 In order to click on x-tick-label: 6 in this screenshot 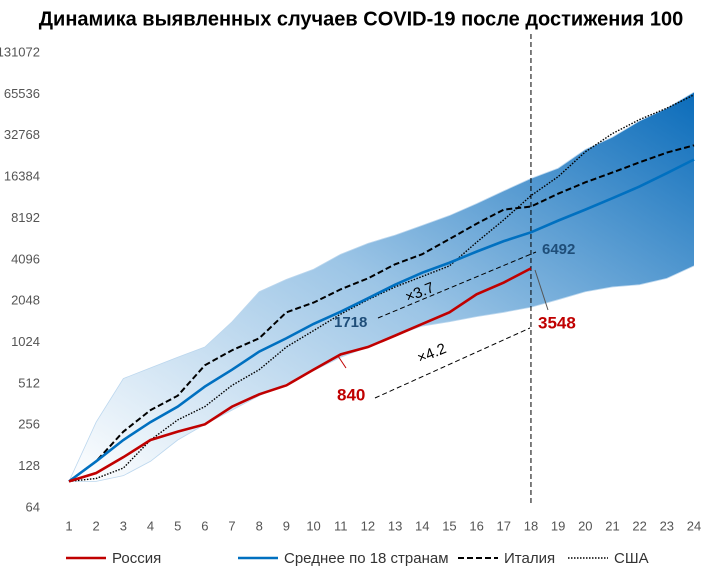, I will do `click(204, 525)`.